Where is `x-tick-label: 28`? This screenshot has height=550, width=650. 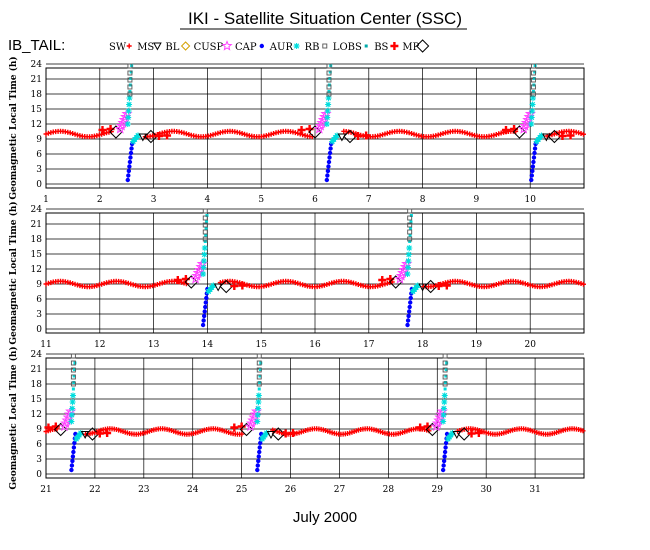 x-tick-label: 28 is located at coordinates (389, 490).